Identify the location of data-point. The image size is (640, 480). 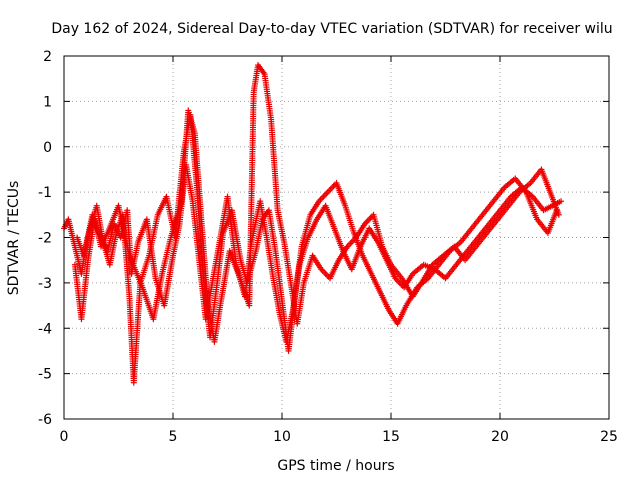
(561, 201).